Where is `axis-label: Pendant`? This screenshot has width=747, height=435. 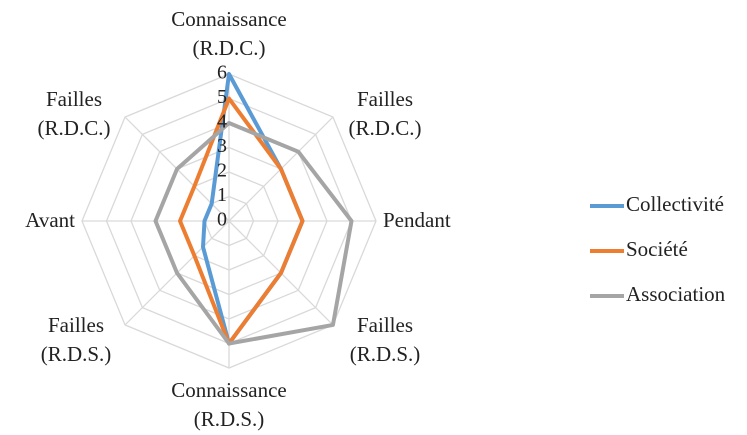 axis-label: Pendant is located at coordinates (417, 220).